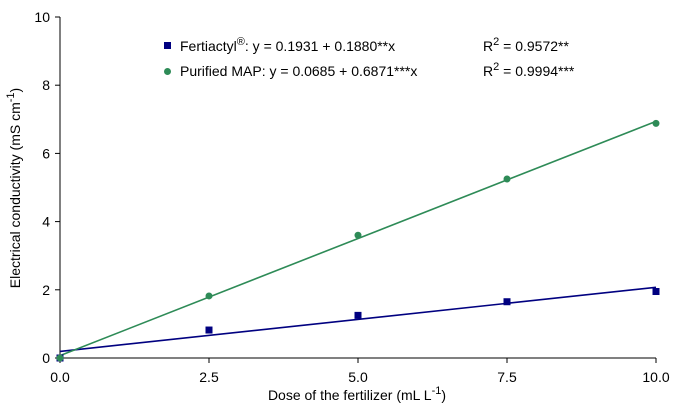 Image resolution: width=673 pixels, height=410 pixels. What do you see at coordinates (60, 377) in the screenshot?
I see `x-tick-label: 0.0` at bounding box center [60, 377].